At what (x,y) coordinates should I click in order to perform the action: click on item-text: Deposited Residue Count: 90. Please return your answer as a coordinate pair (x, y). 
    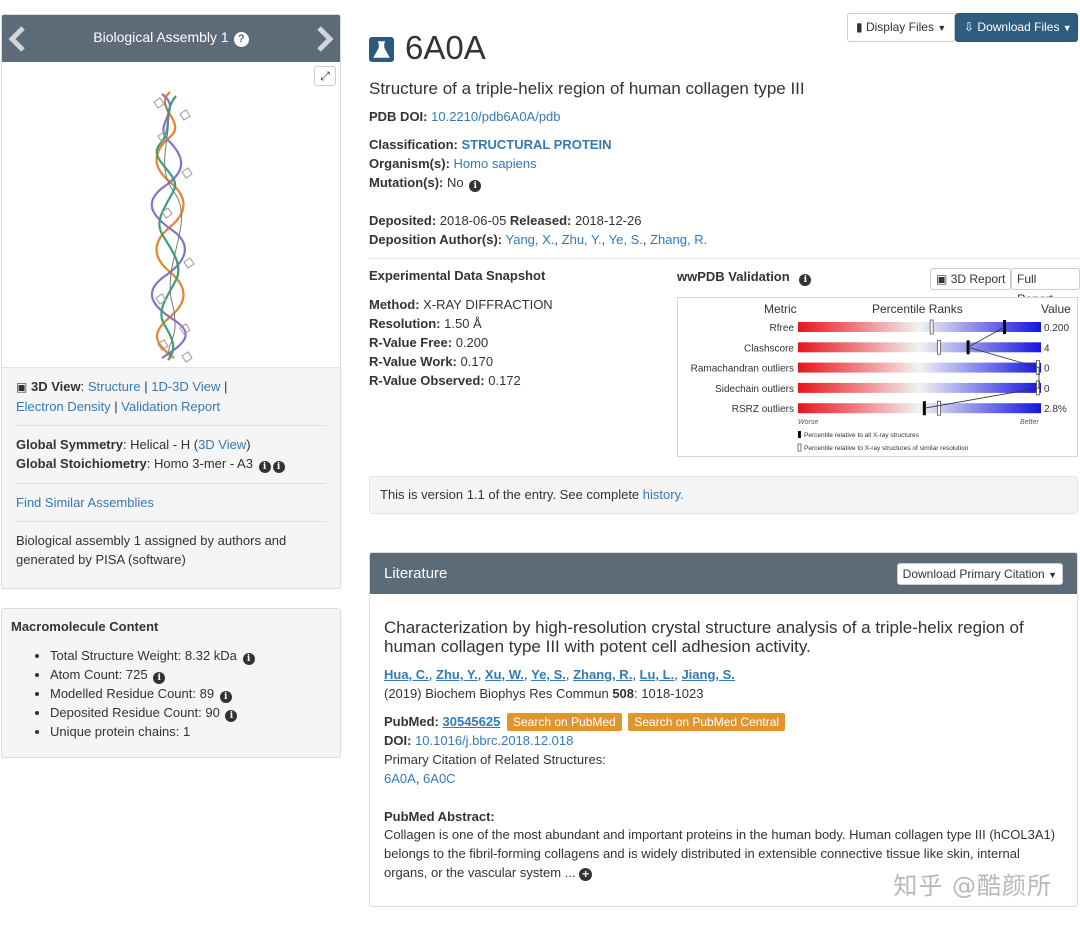
    Looking at the image, I should click on (135, 712).